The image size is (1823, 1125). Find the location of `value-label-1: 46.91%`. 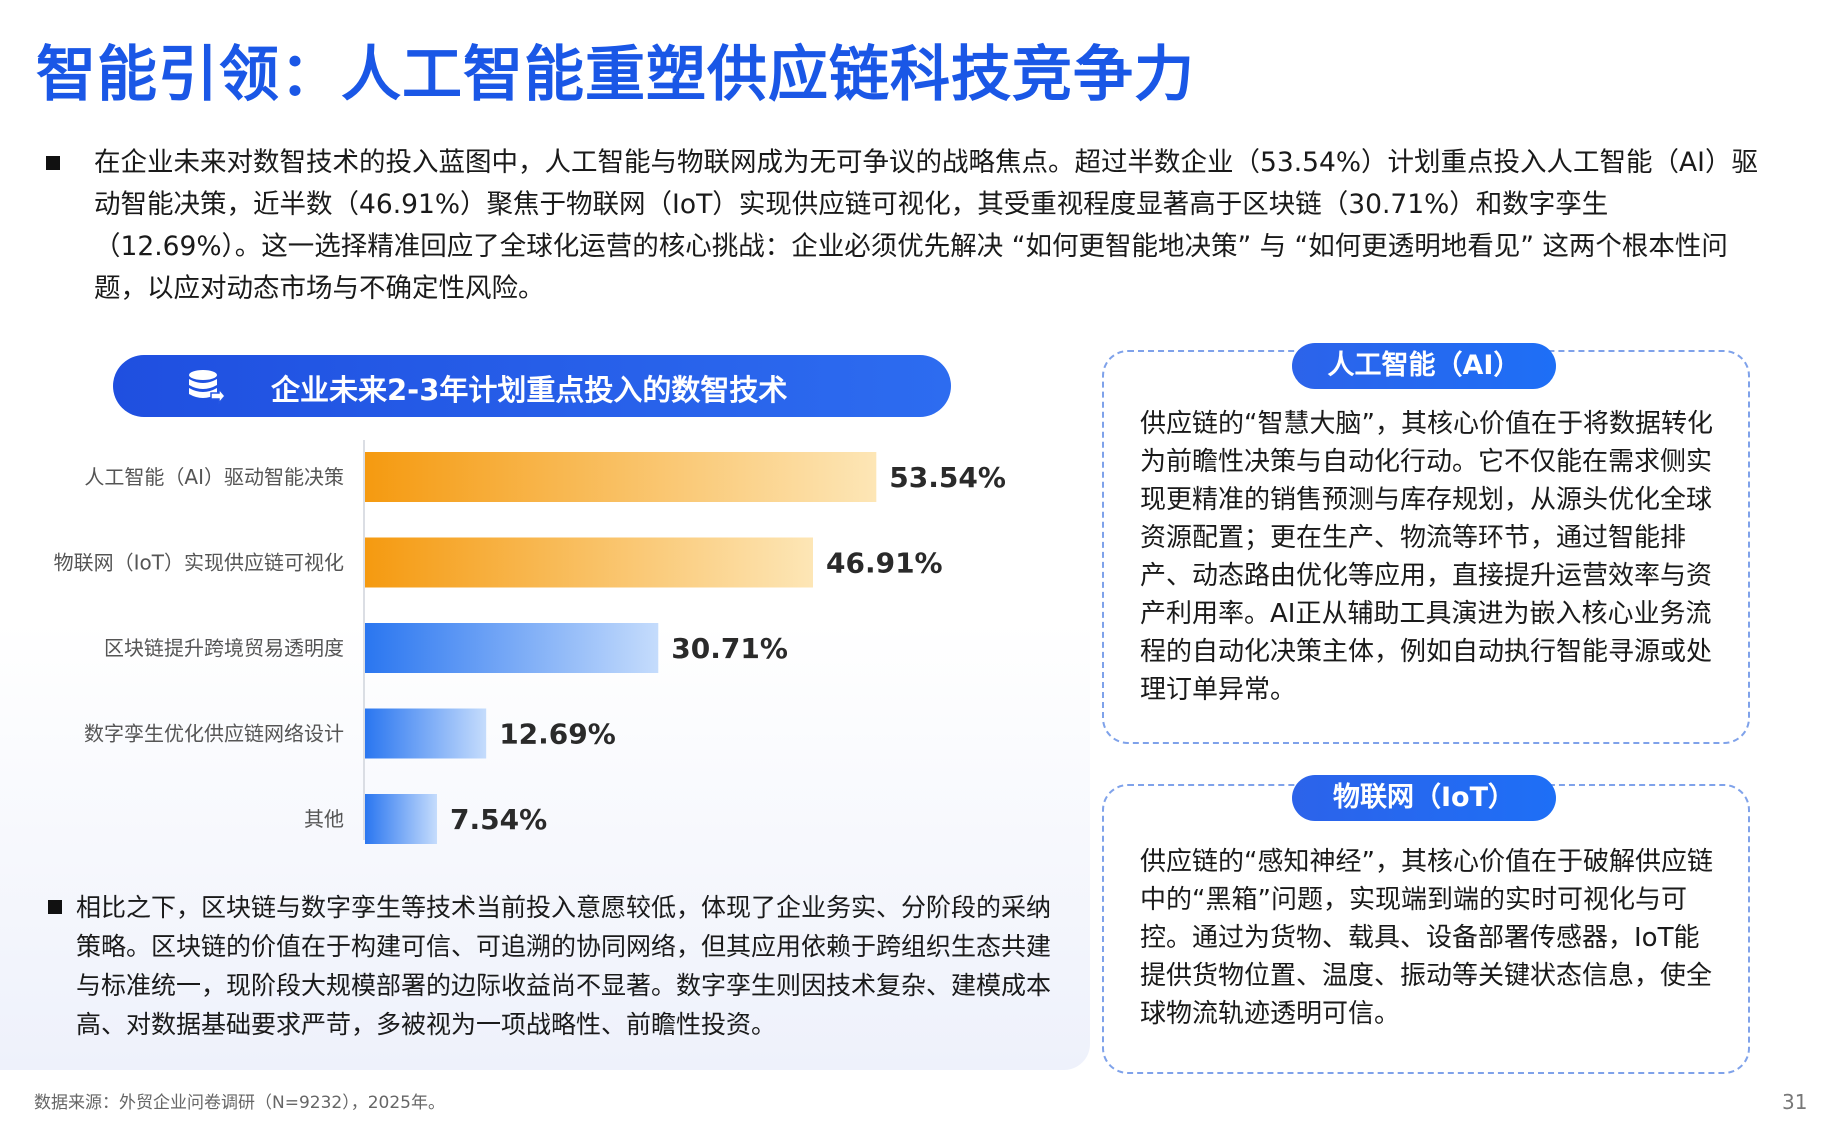

value-label-1: 46.91% is located at coordinates (884, 563).